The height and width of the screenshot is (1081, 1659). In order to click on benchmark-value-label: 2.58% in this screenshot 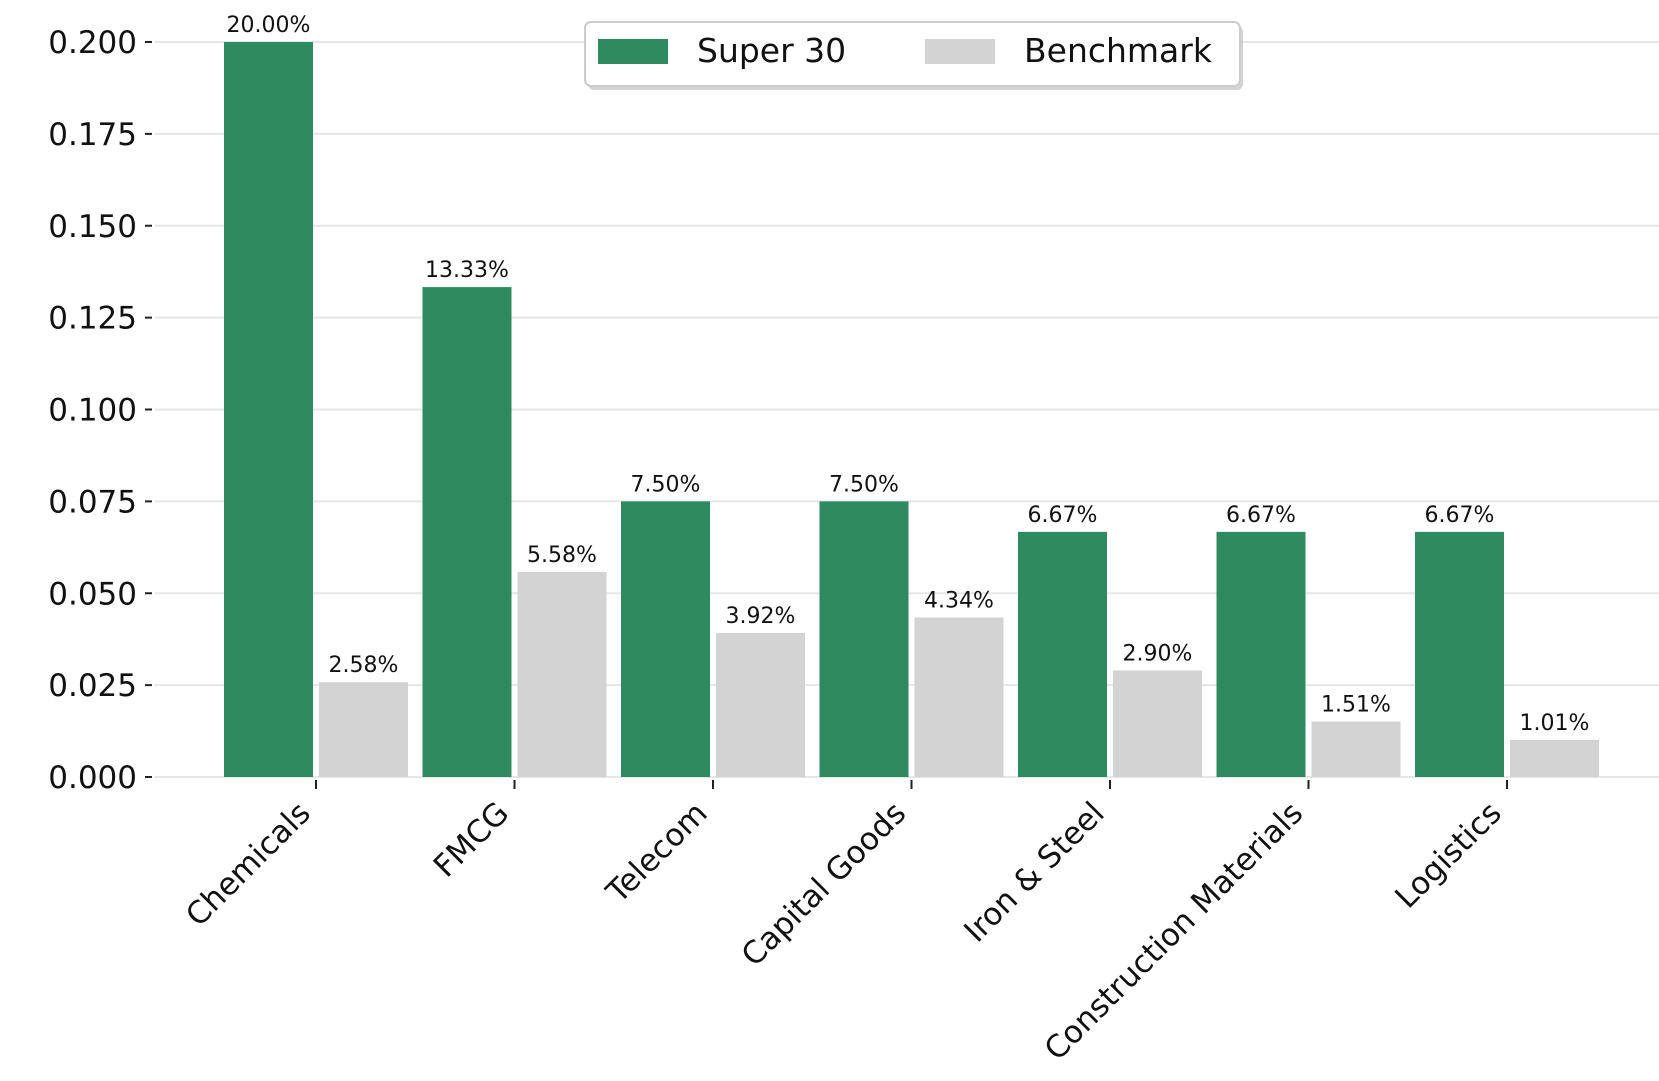, I will do `click(364, 665)`.